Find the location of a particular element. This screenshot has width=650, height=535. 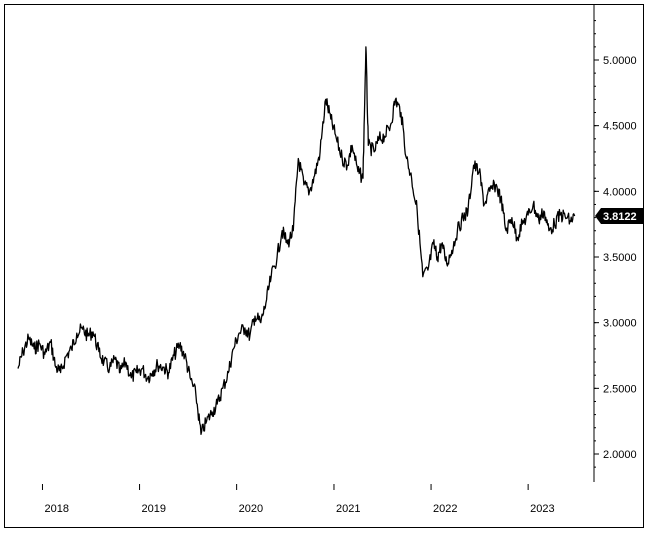

last-value-badge: 3.8122 is located at coordinates (619, 215).